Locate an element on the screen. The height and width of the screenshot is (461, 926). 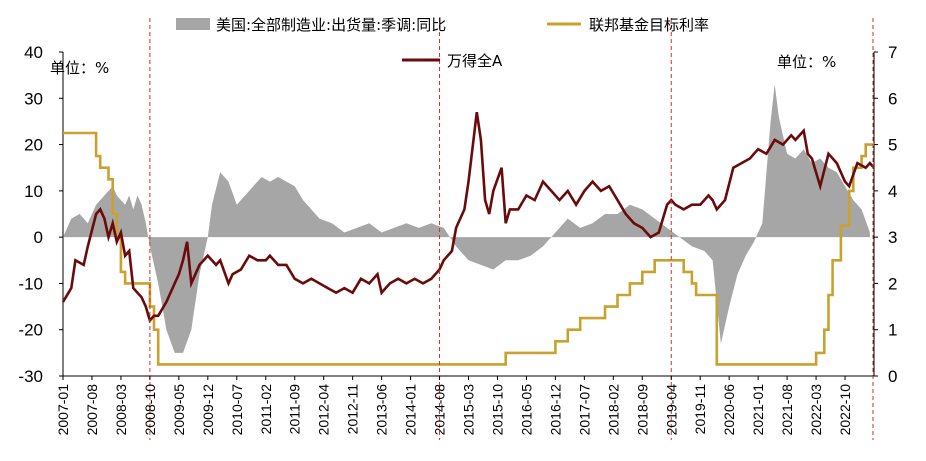
y-left-tick-label: 30 is located at coordinates (33, 98).